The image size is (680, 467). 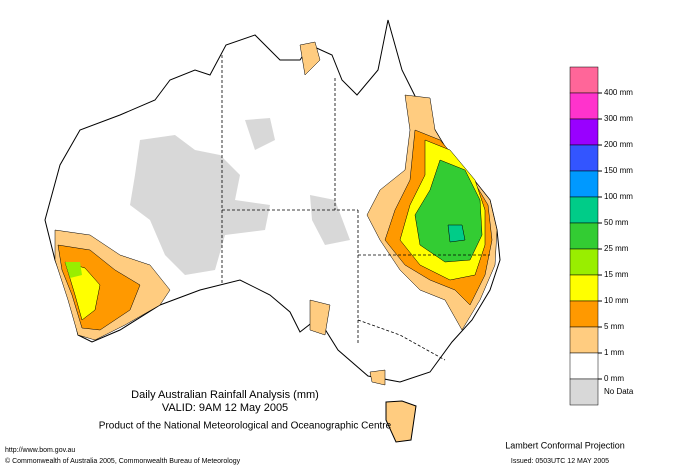 What do you see at coordinates (456, 233) in the screenshot?
I see `rain-50mm-east` at bounding box center [456, 233].